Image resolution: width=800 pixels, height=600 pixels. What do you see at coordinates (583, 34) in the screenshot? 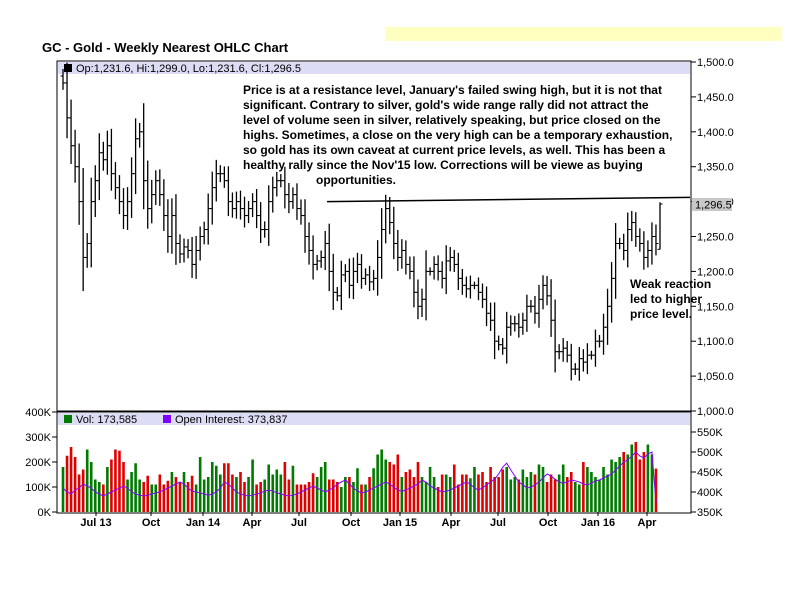
I see `title-highlight` at bounding box center [583, 34].